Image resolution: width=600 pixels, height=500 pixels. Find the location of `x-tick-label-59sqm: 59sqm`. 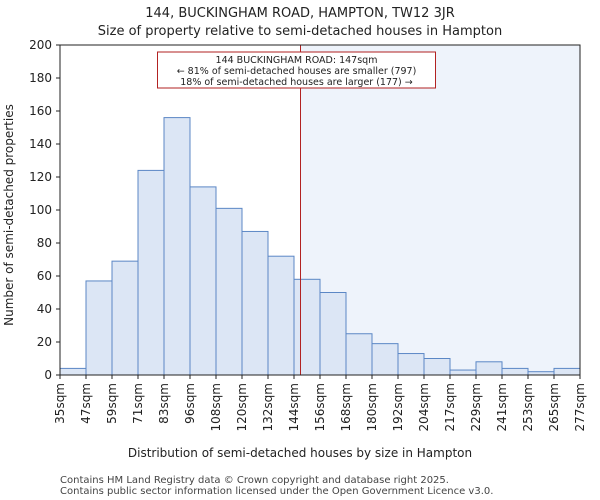

x-tick-label-59sqm: 59sqm is located at coordinates (112, 403).